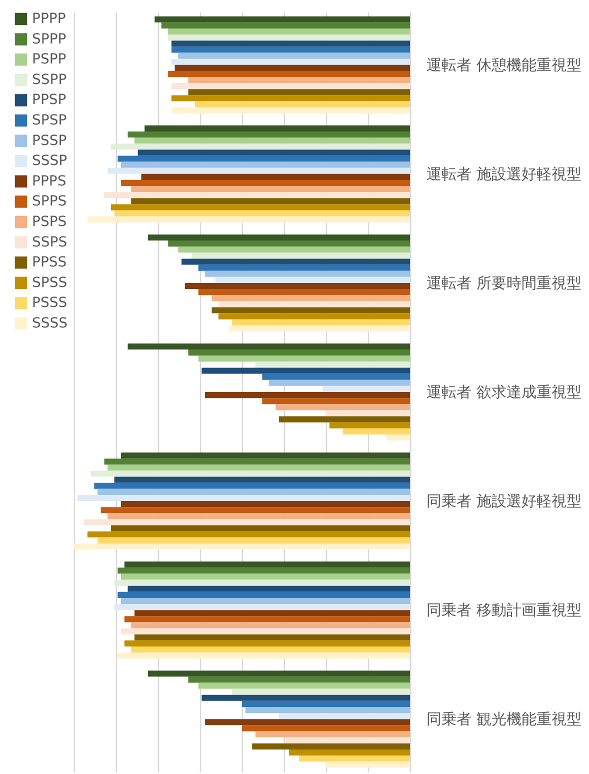 The width and height of the screenshot is (589, 774). I want to click on legend-label: PSPP, so click(49, 60).